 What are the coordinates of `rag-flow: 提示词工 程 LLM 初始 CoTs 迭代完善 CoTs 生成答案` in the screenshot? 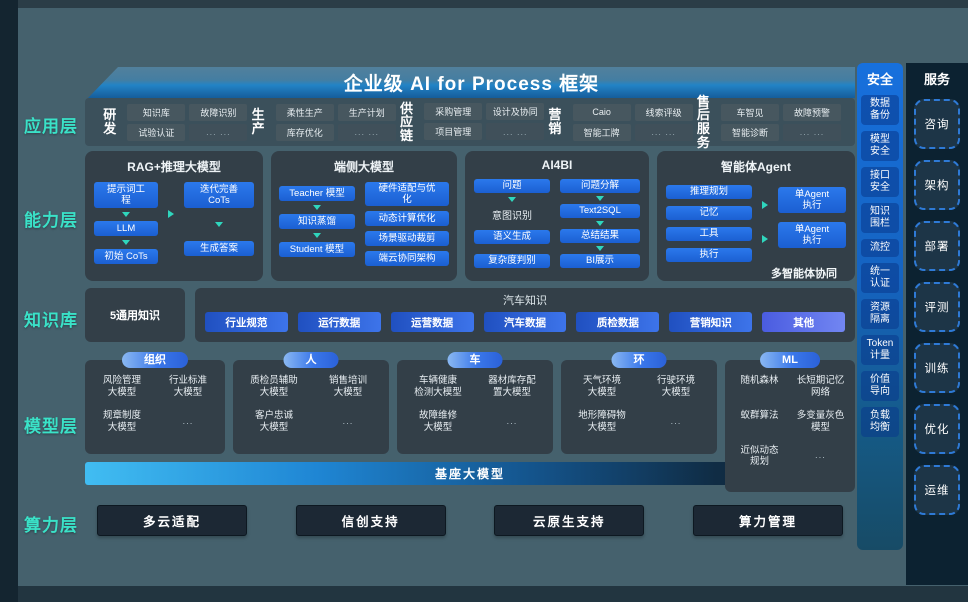 It's located at (174, 223).